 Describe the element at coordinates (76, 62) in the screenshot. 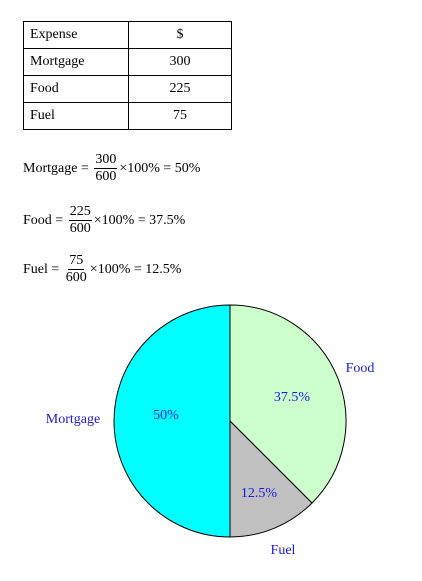

I see `table-cell-expense: Mortgage` at that location.